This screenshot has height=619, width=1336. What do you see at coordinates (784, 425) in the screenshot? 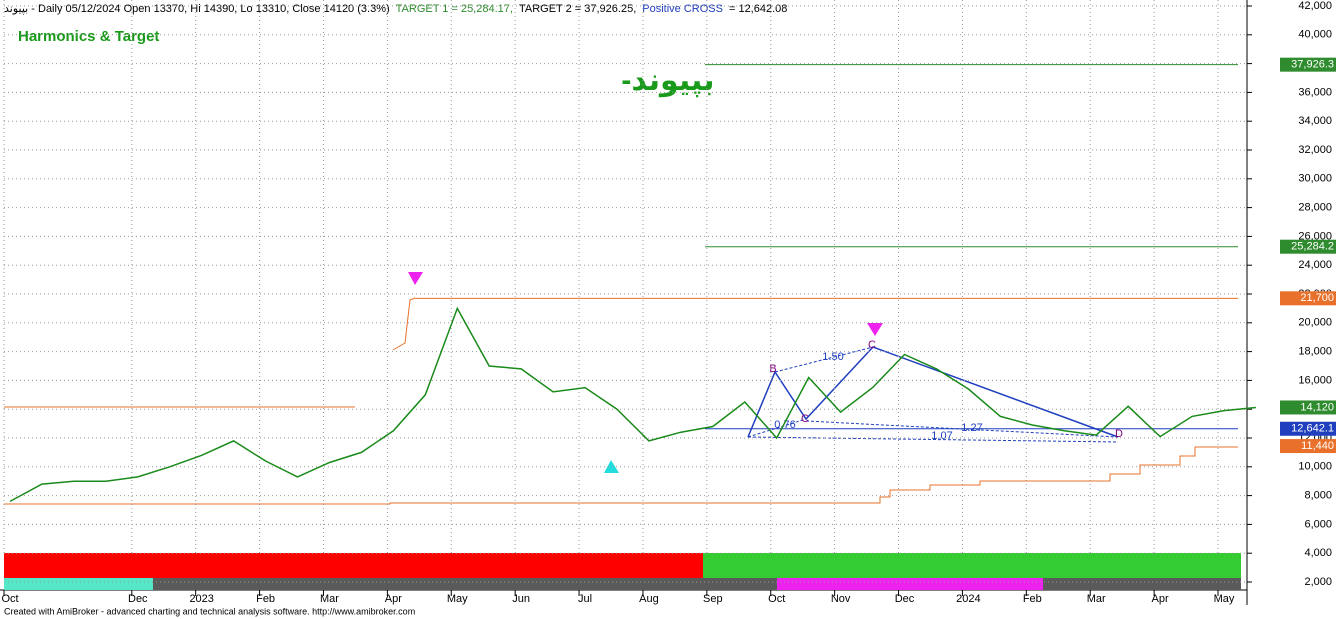
I see `pattern-ratio: 0.76` at bounding box center [784, 425].